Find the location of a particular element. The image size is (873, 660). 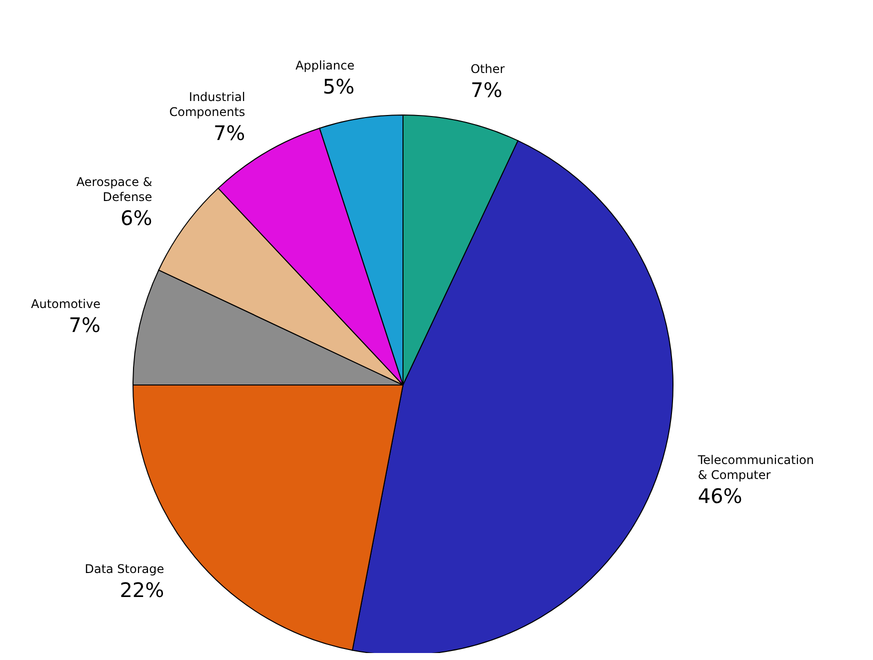

data-label: 46% is located at coordinates (720, 496).